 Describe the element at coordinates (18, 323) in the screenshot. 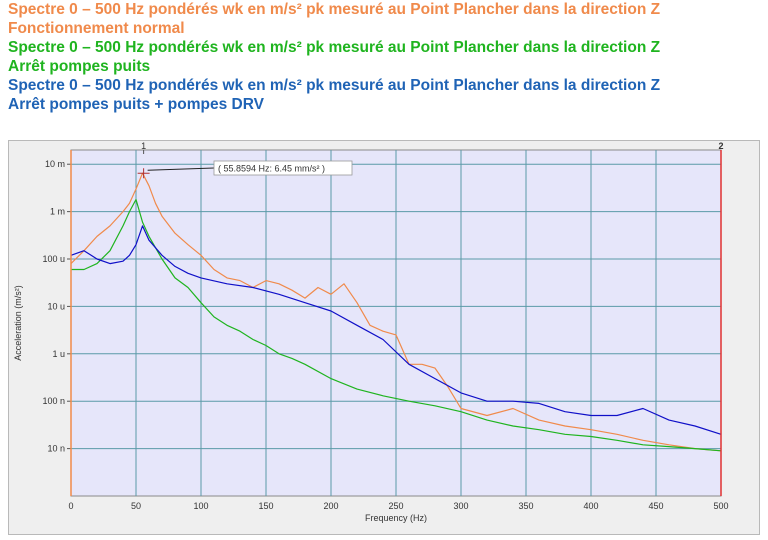

I see `y-axis-title: Acceleration (m/s²)` at that location.